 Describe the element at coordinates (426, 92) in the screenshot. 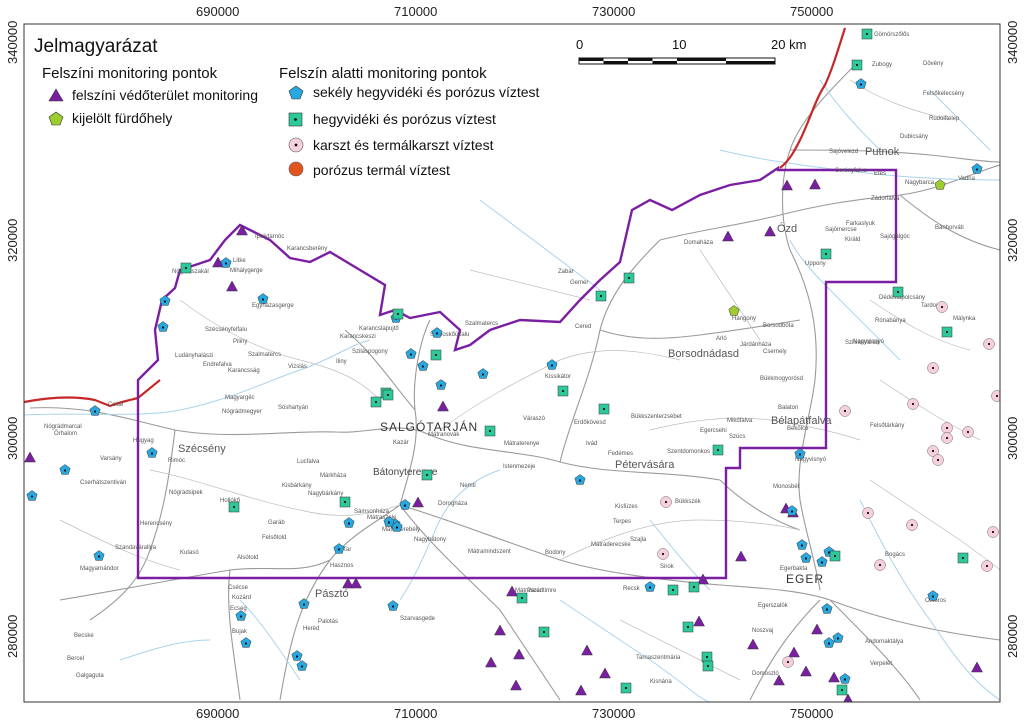

I see `legend-item-label: sekély hegyvidéki és porózus víztest` at that location.